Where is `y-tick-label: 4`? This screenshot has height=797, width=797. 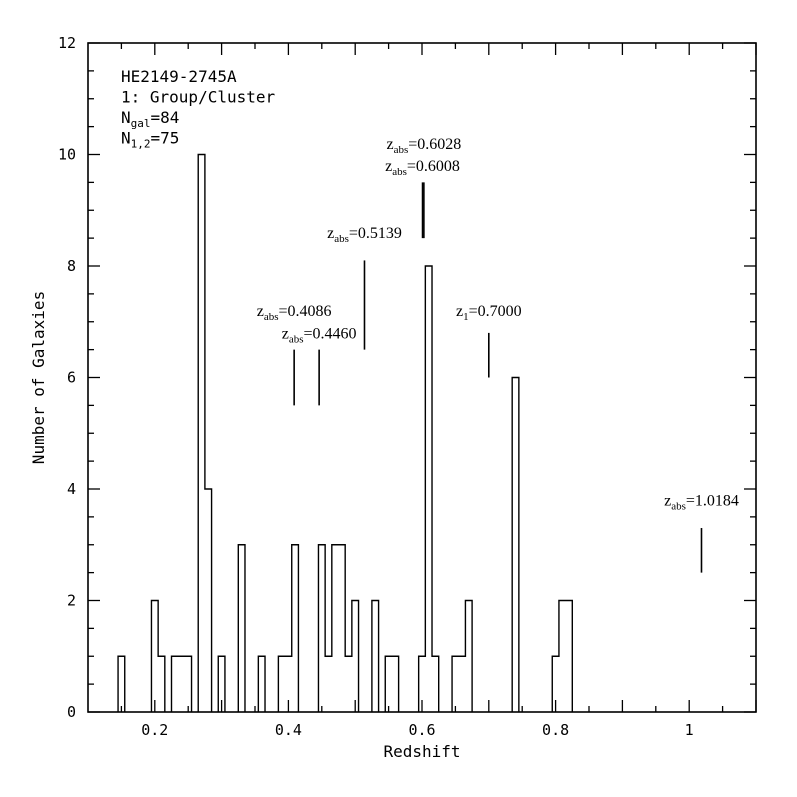 y-tick-label: 4 is located at coordinates (71, 489).